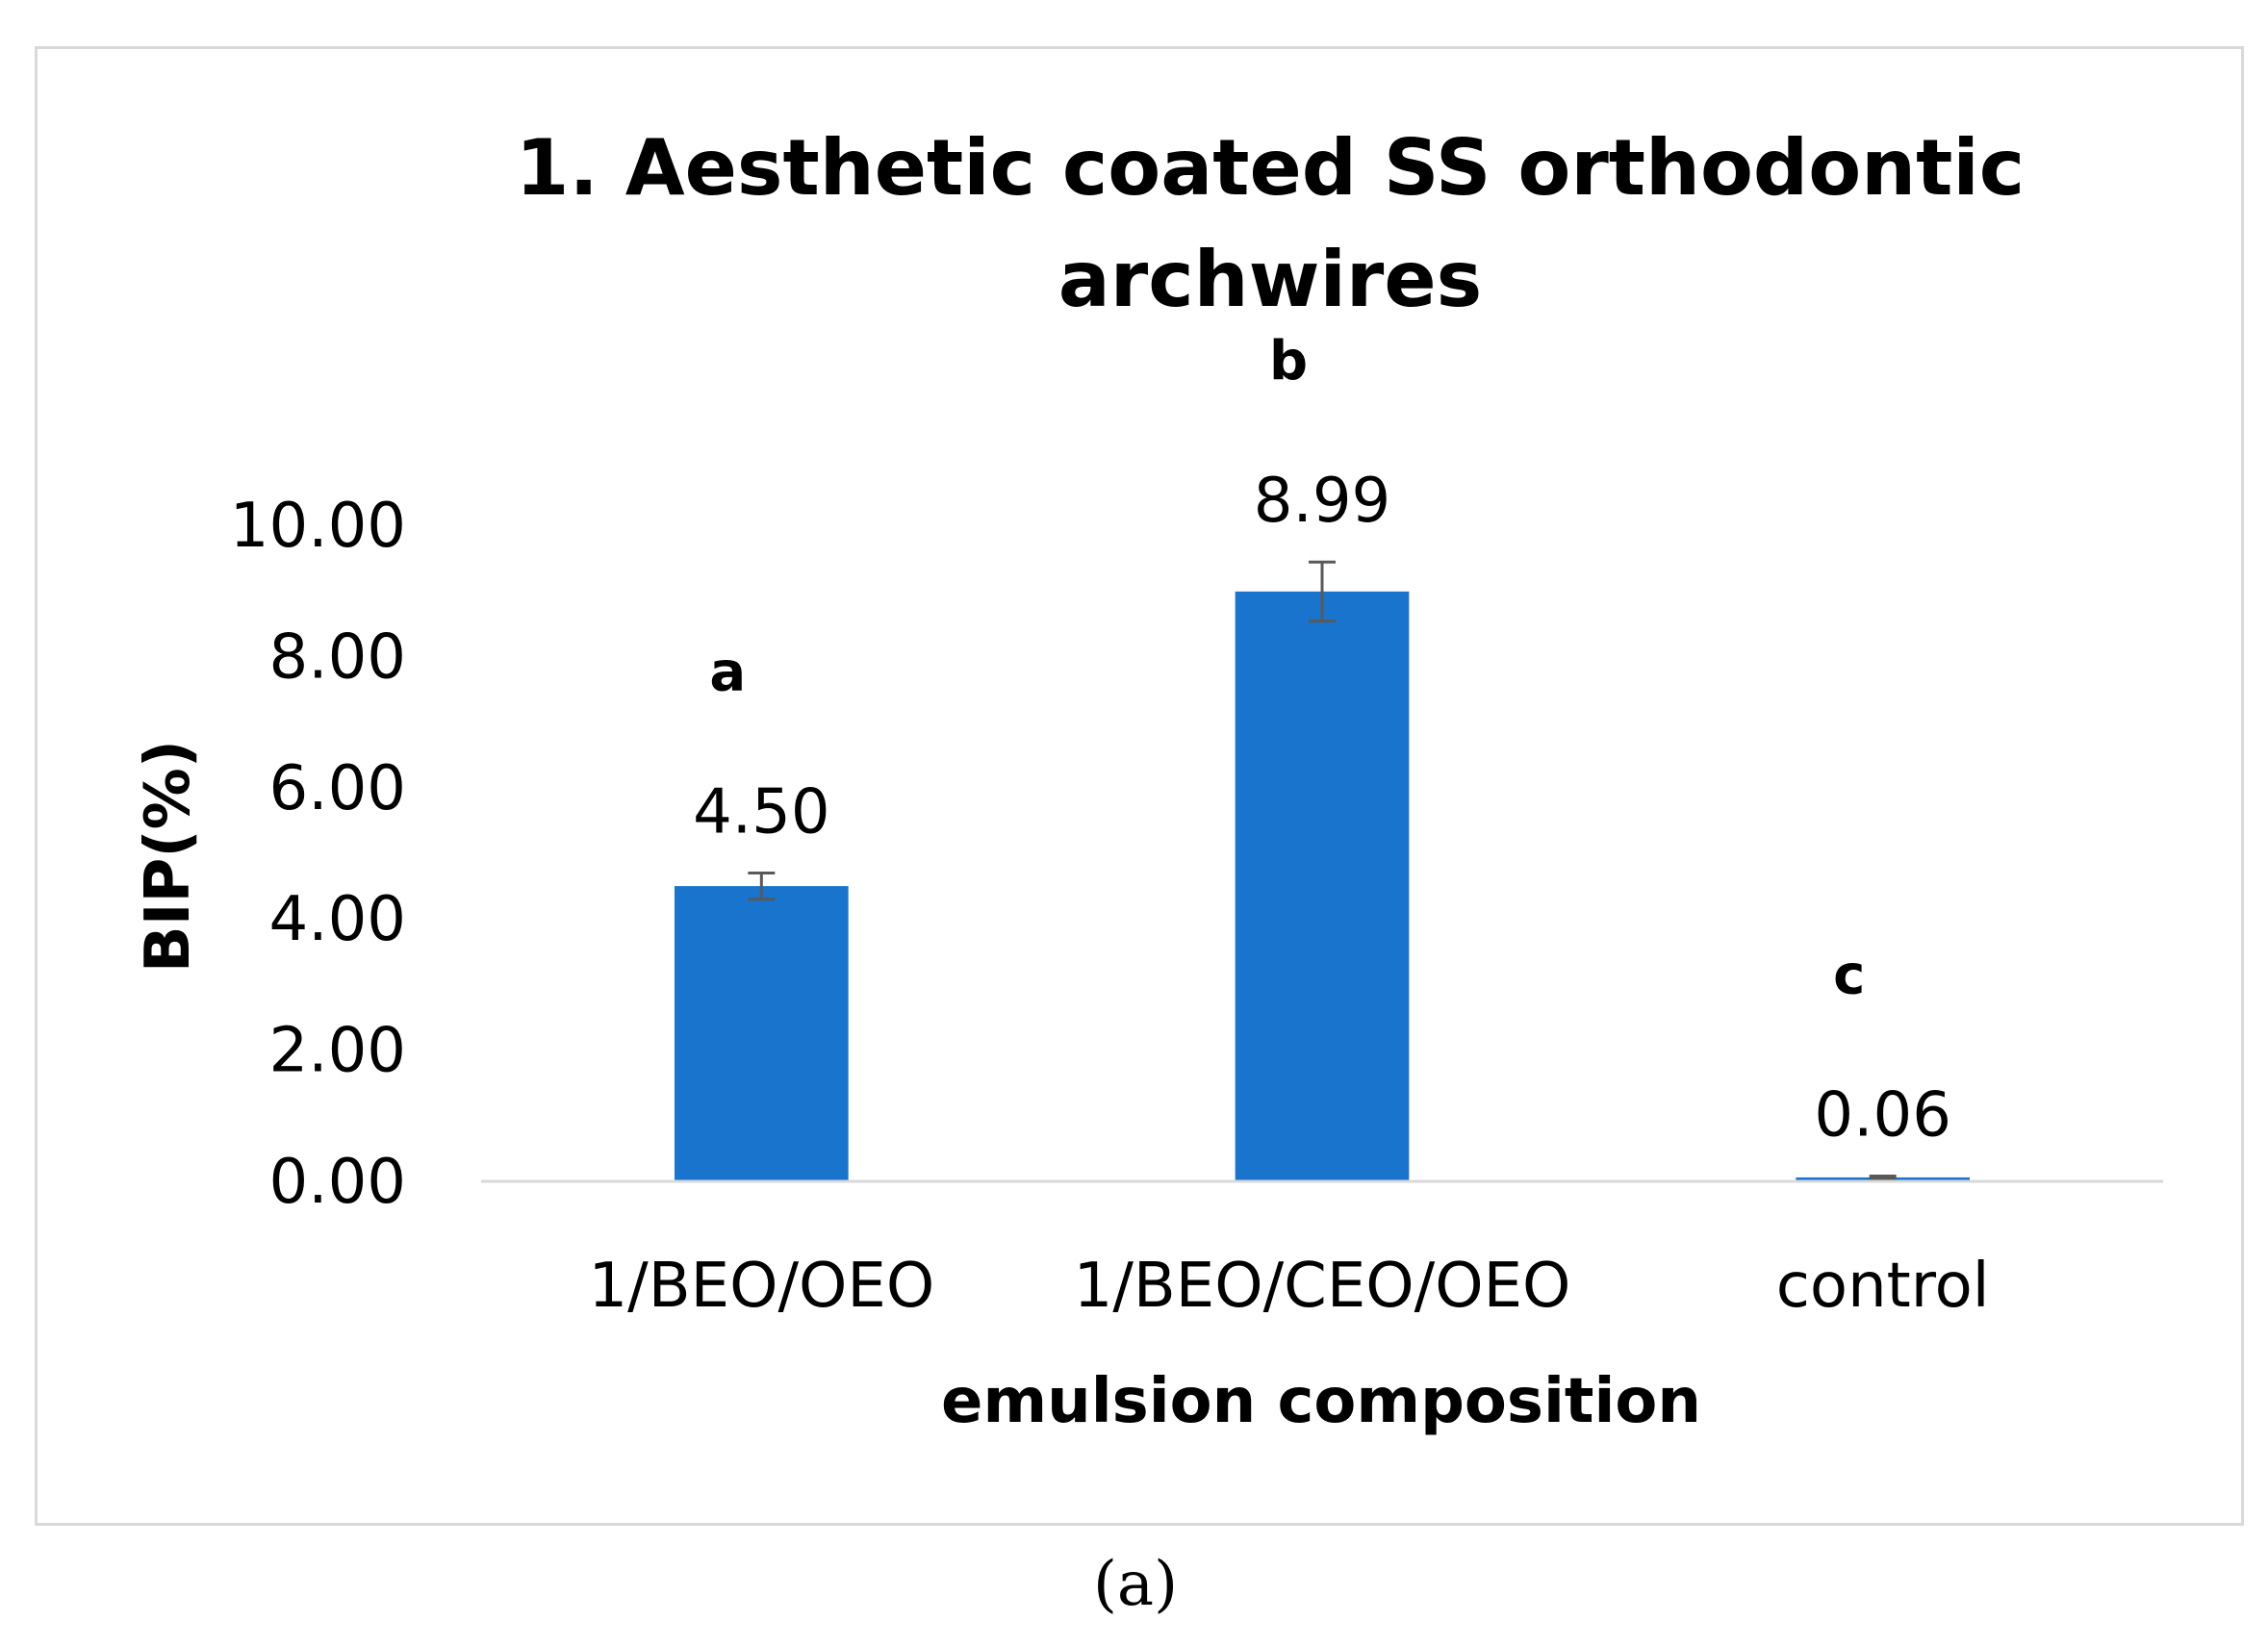 The height and width of the screenshot is (1646, 2268). What do you see at coordinates (1270, 279) in the screenshot?
I see `chart-title-line-2: archwires` at bounding box center [1270, 279].